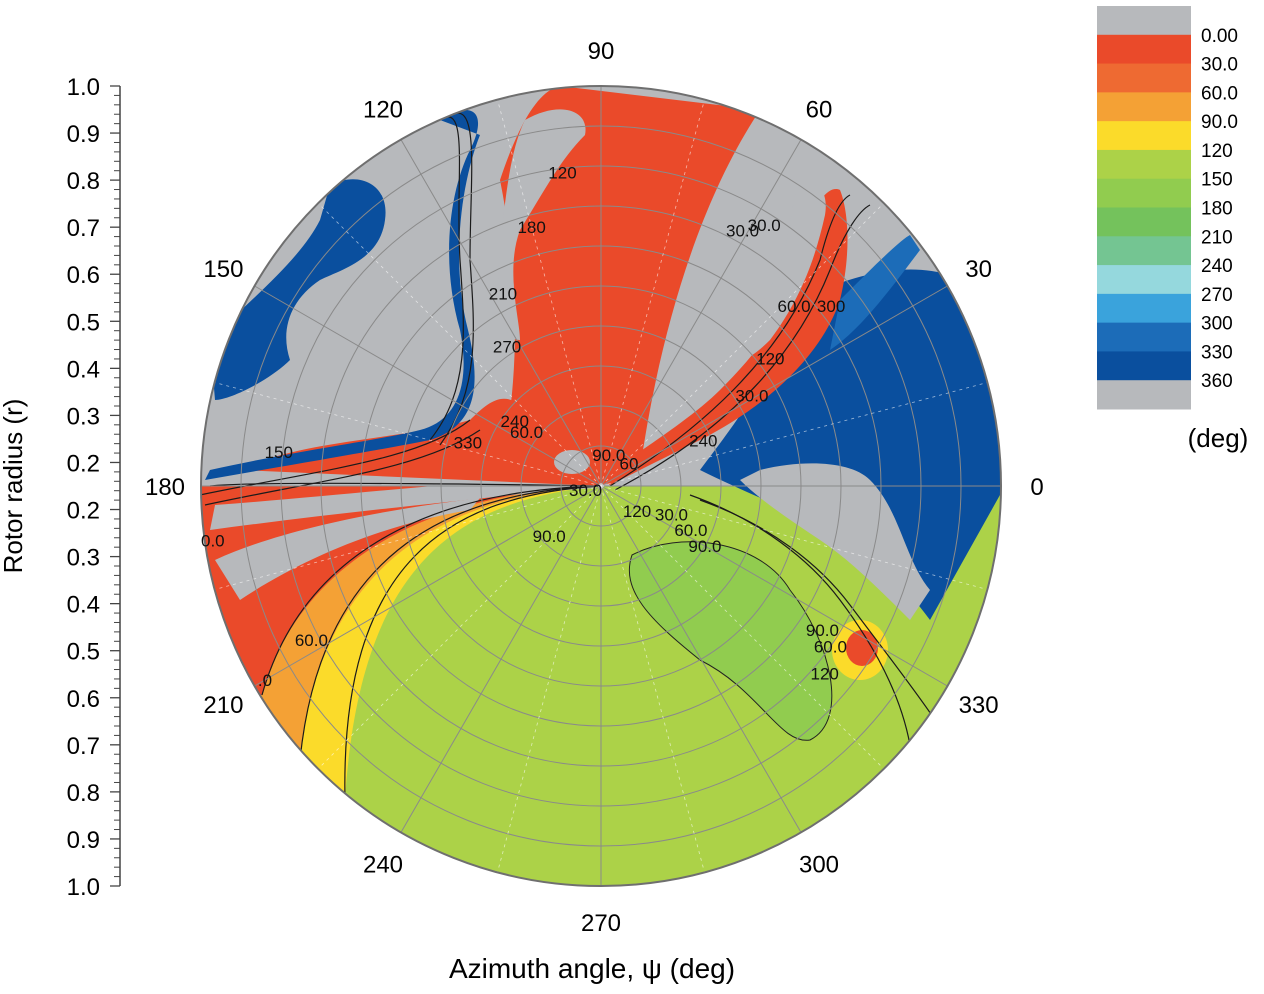  What do you see at coordinates (572, 462) in the screenshot?
I see `grey-spot-center` at bounding box center [572, 462].